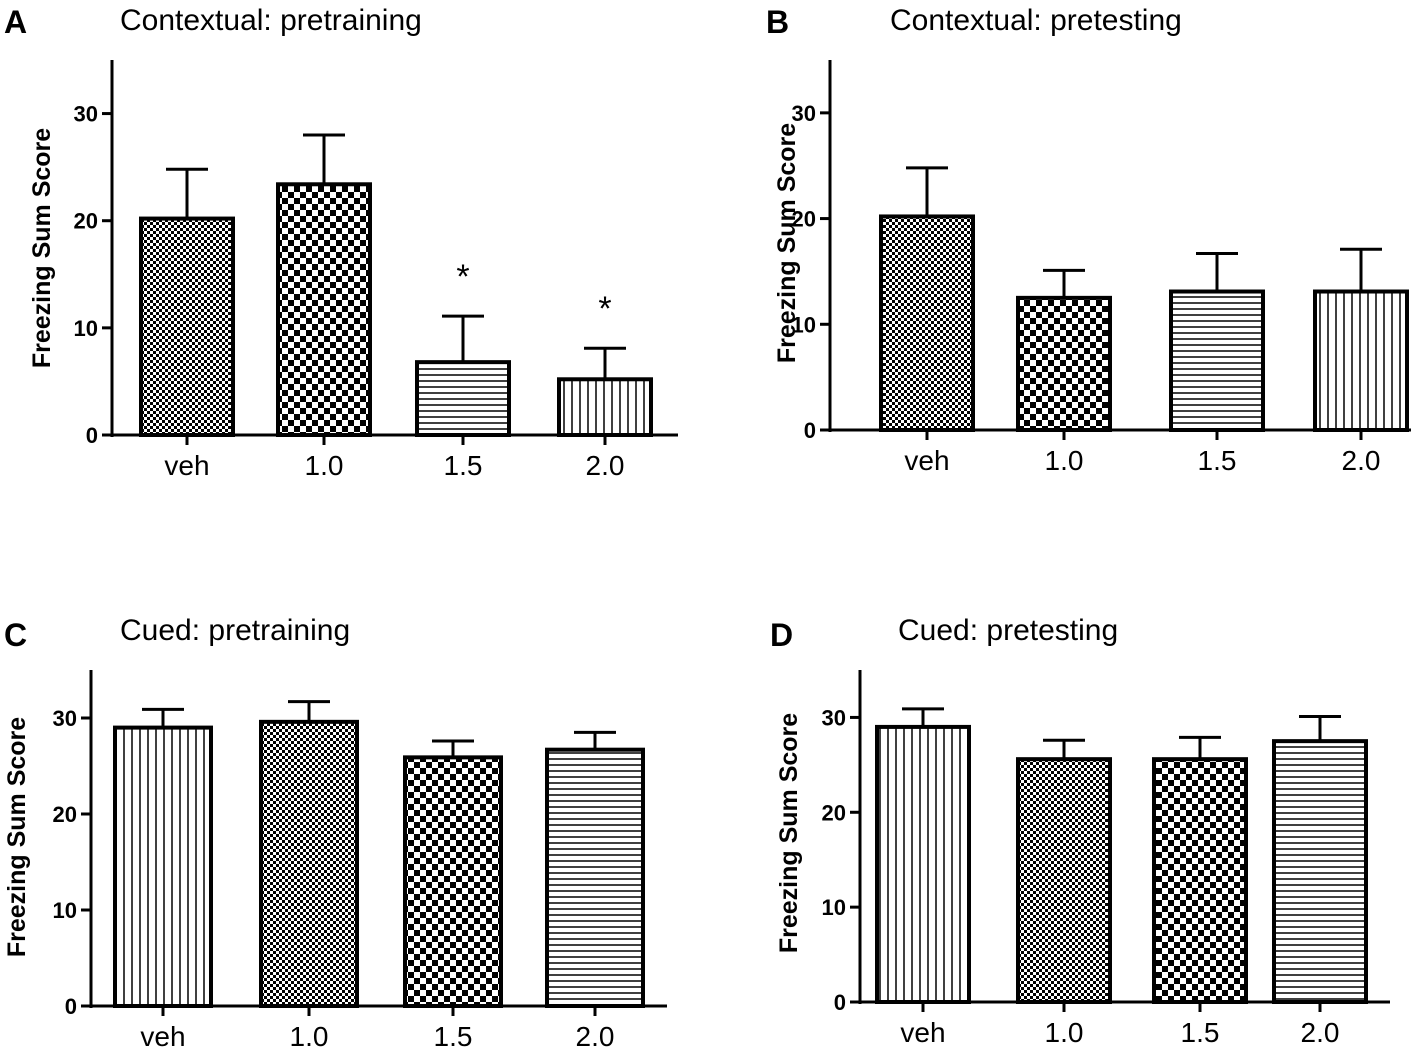 The image size is (1415, 1055). What do you see at coordinates (1036, 20) in the screenshot?
I see `chart-title-b: Contextual: pretesting` at bounding box center [1036, 20].